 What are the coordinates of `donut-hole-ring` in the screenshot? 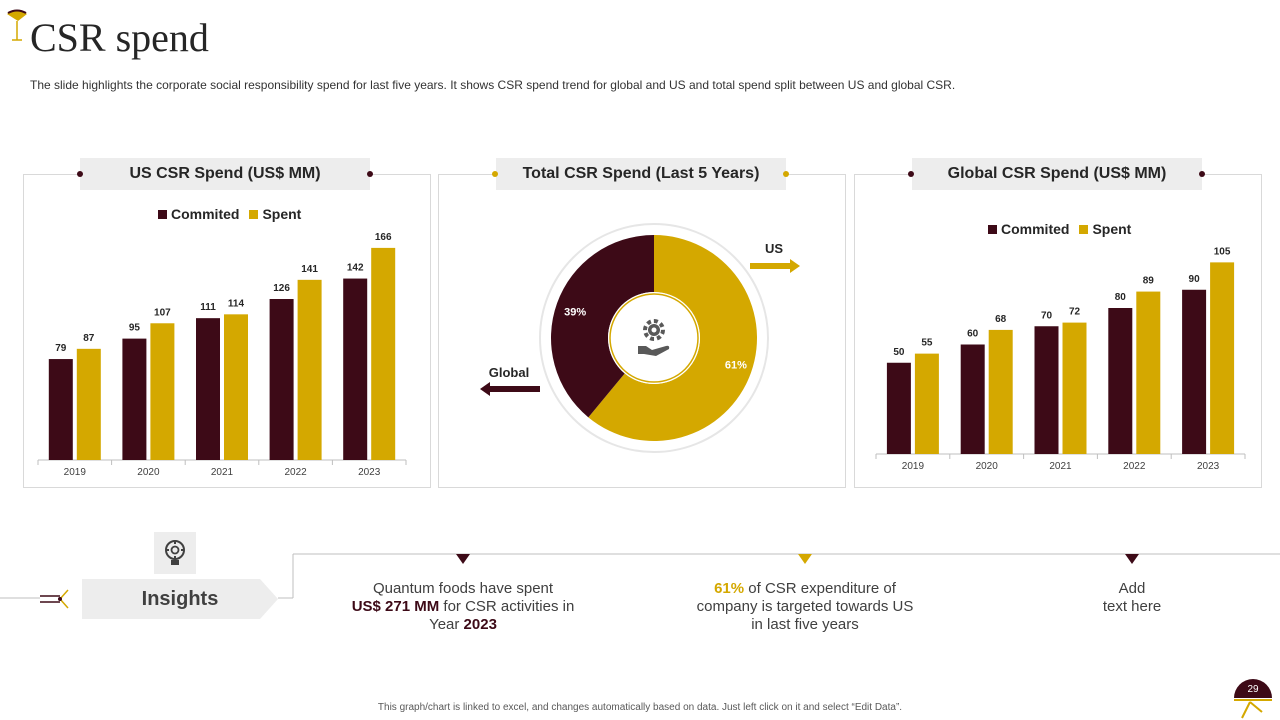 It's located at (654, 338).